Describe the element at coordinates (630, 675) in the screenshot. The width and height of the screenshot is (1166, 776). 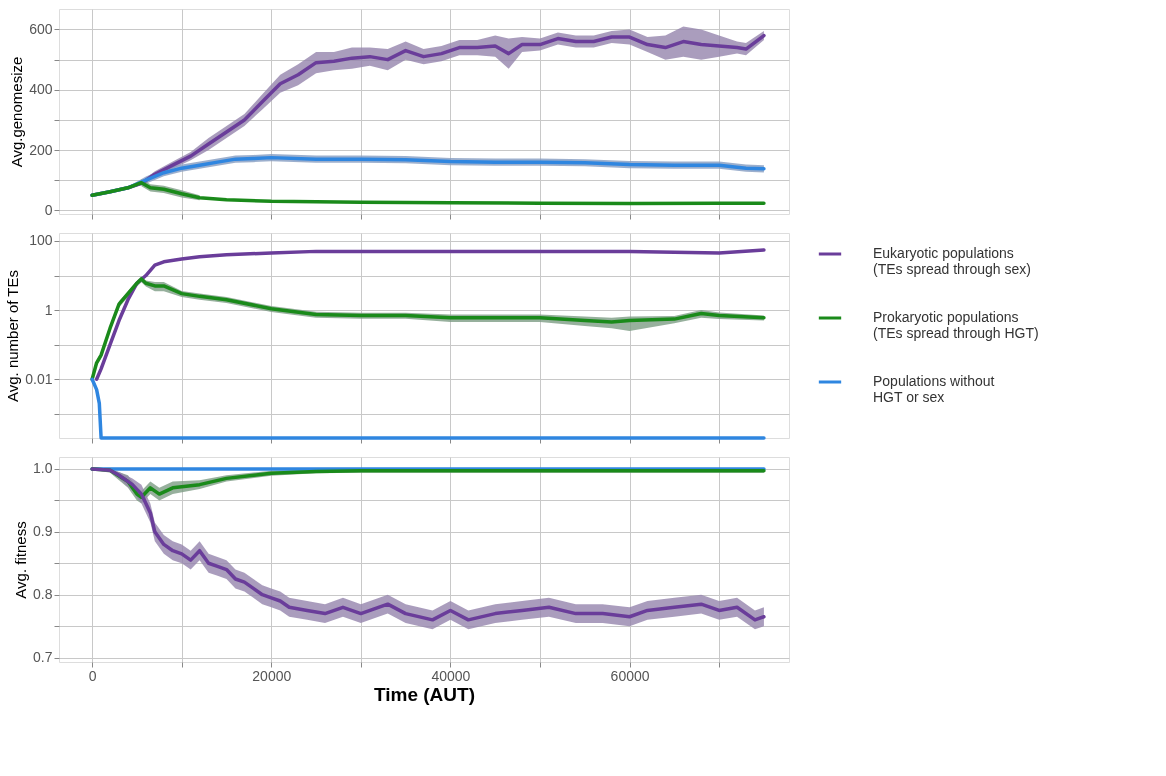
I see `x-tick-label: 60000` at that location.